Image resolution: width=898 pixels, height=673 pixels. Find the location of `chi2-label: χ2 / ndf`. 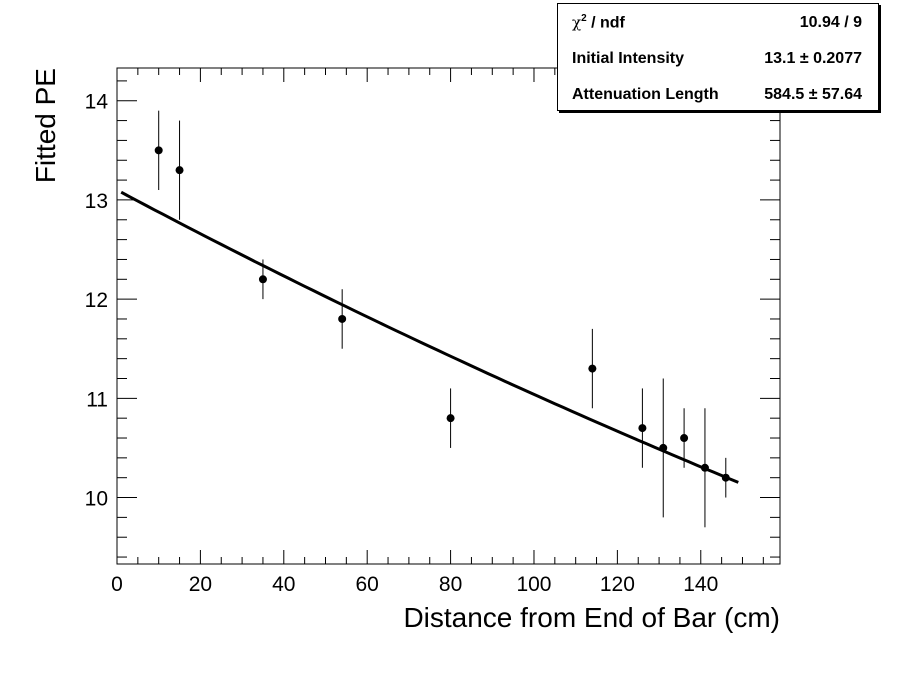

chi2-label: χ2 / ndf is located at coordinates (598, 22).